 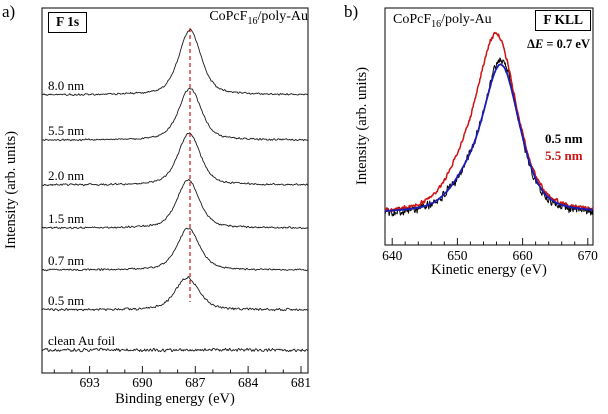 What do you see at coordinates (564, 155) in the screenshot?
I see `legend-entry-5.5nm: 5.5 nm` at bounding box center [564, 155].